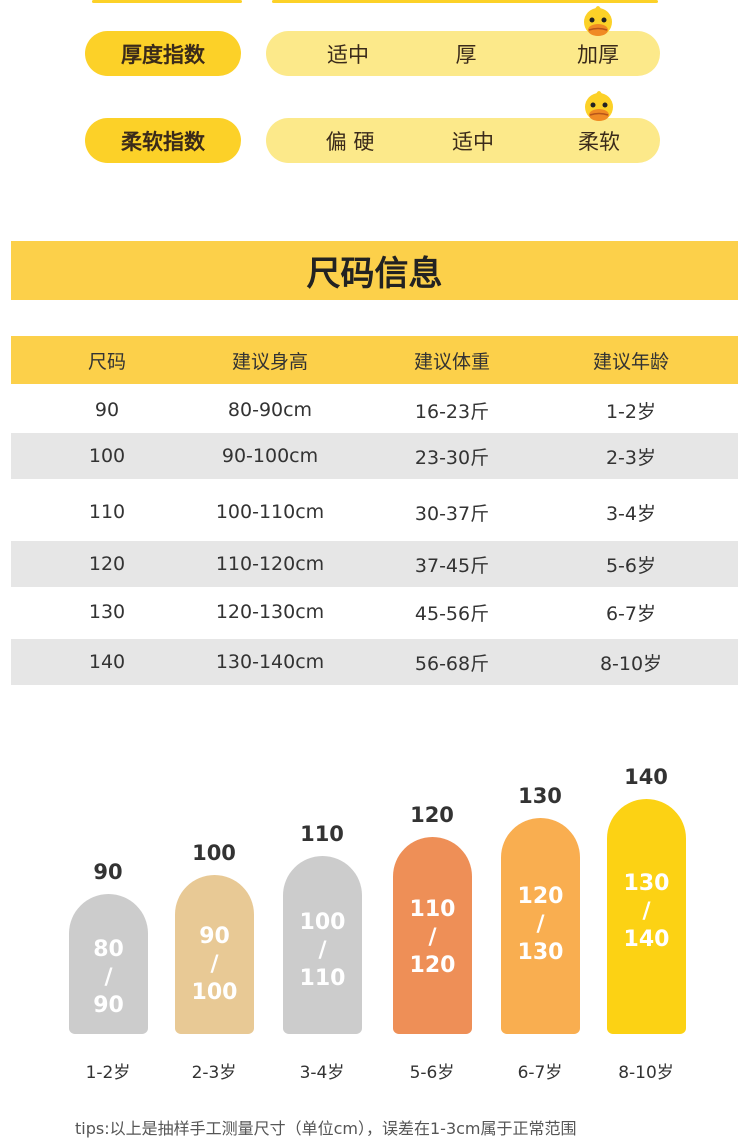 This screenshot has height=1143, width=750. I want to click on bar-range-label: 120 / 130, so click(540, 925).